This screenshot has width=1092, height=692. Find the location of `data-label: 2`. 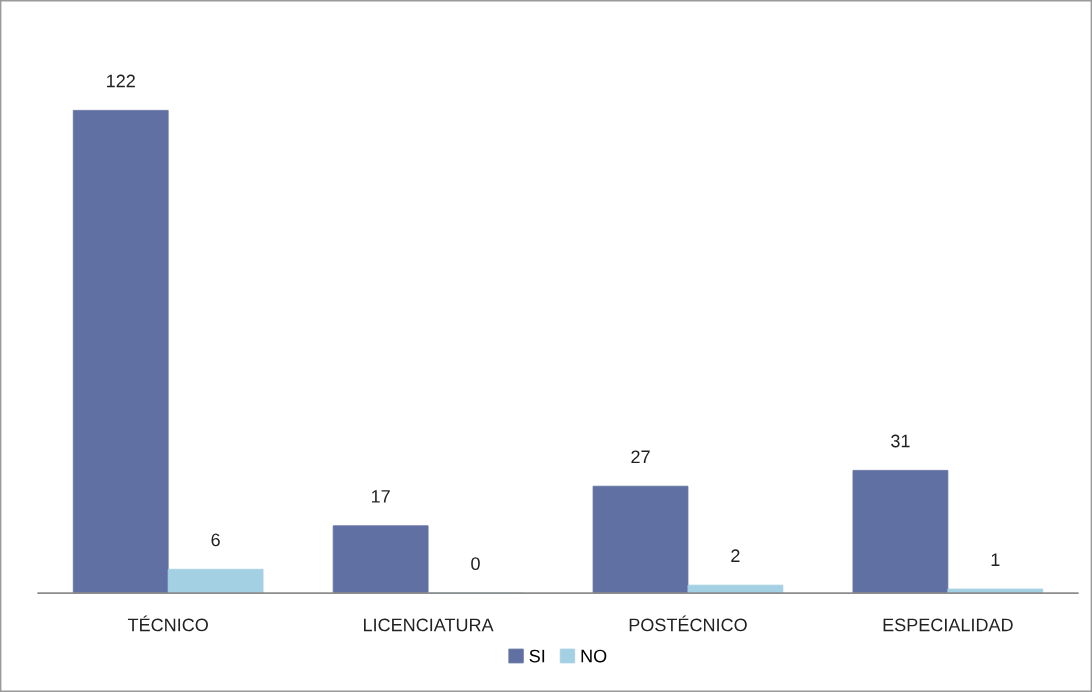

data-label: 2 is located at coordinates (735, 555).